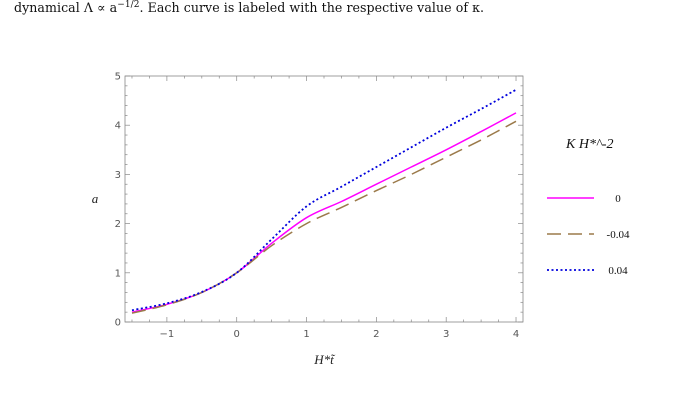  Describe the element at coordinates (589, 144) in the screenshot. I see `legend-title: K H*^-2` at that location.